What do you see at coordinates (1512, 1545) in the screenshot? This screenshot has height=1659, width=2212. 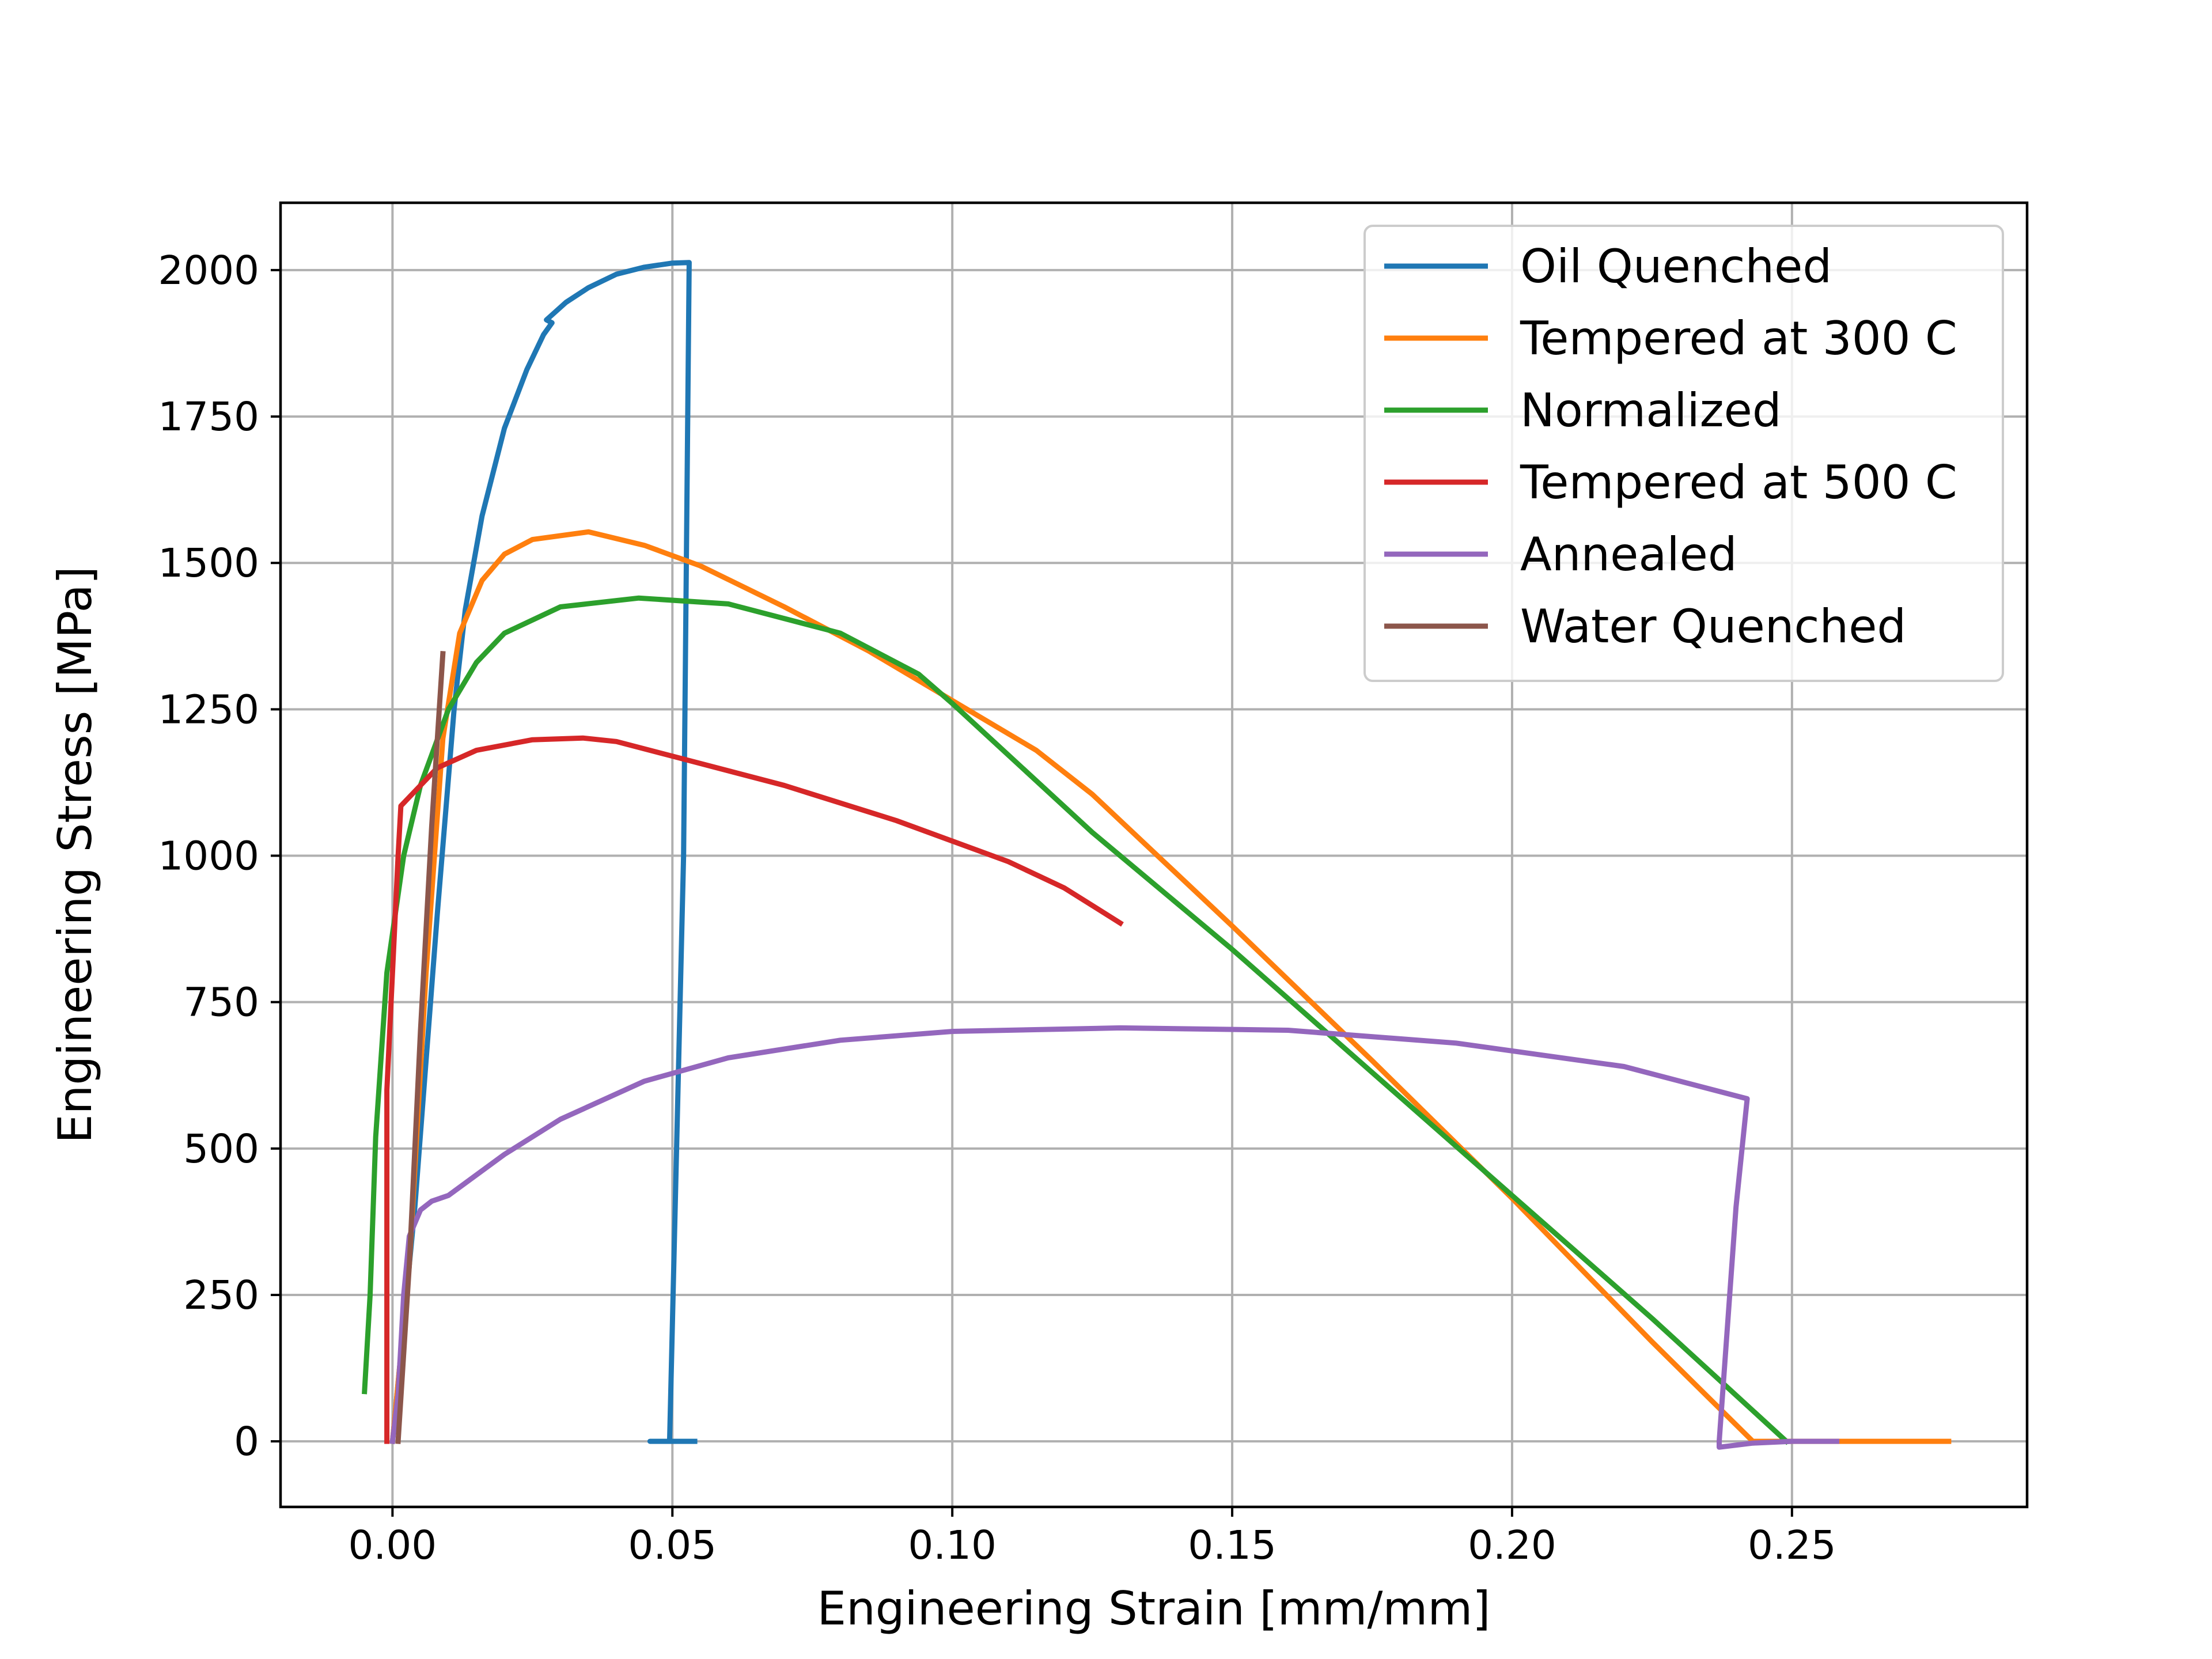 I see `x-tick-label: 0.20` at bounding box center [1512, 1545].